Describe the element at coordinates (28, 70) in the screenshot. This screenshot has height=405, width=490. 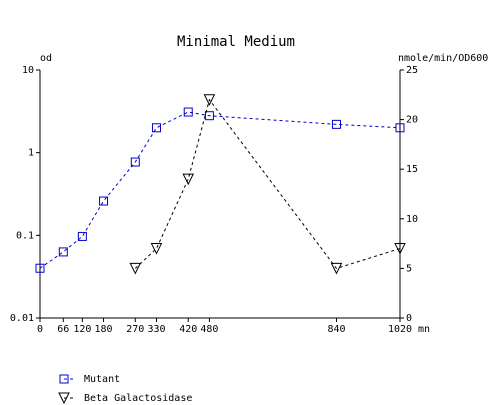
I see `y-tick-label: 10` at that location.